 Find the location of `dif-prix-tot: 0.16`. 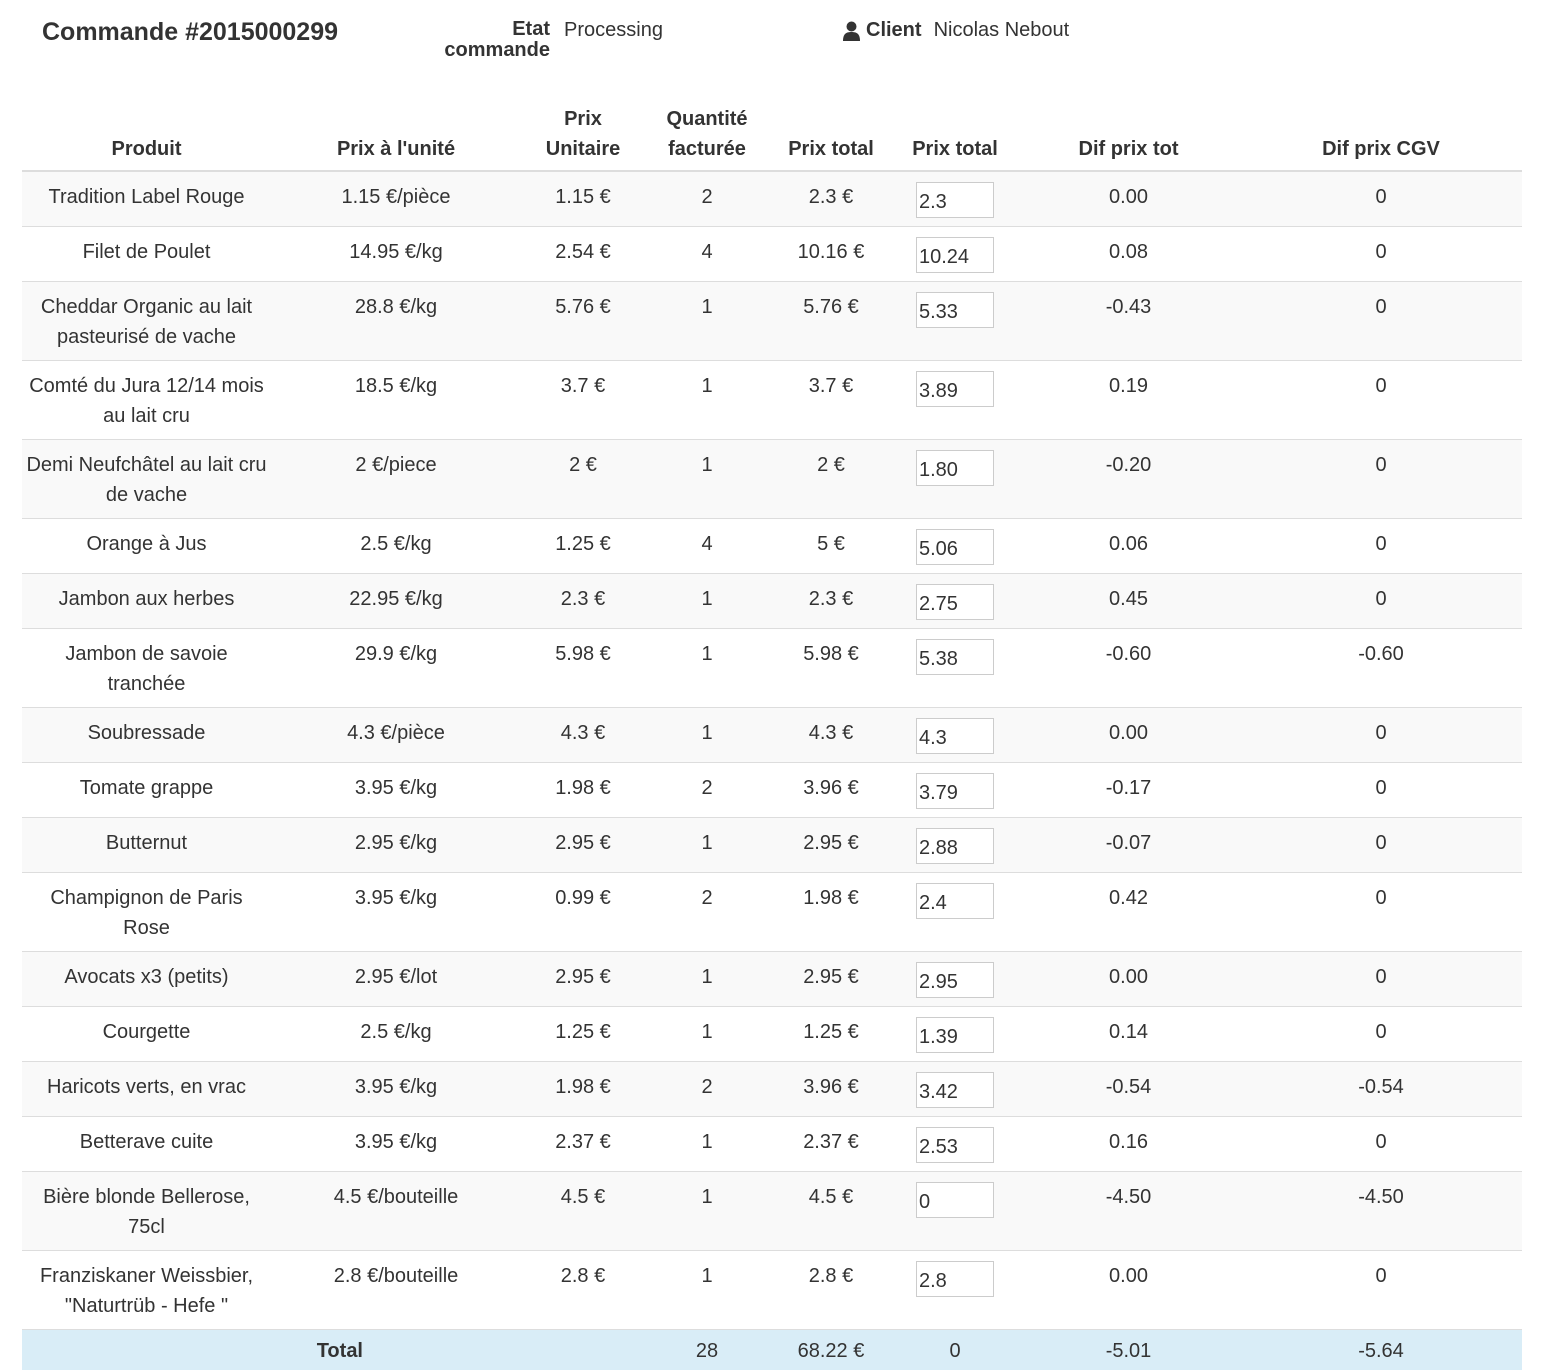

dif-prix-tot: 0.16 is located at coordinates (1128, 1144).